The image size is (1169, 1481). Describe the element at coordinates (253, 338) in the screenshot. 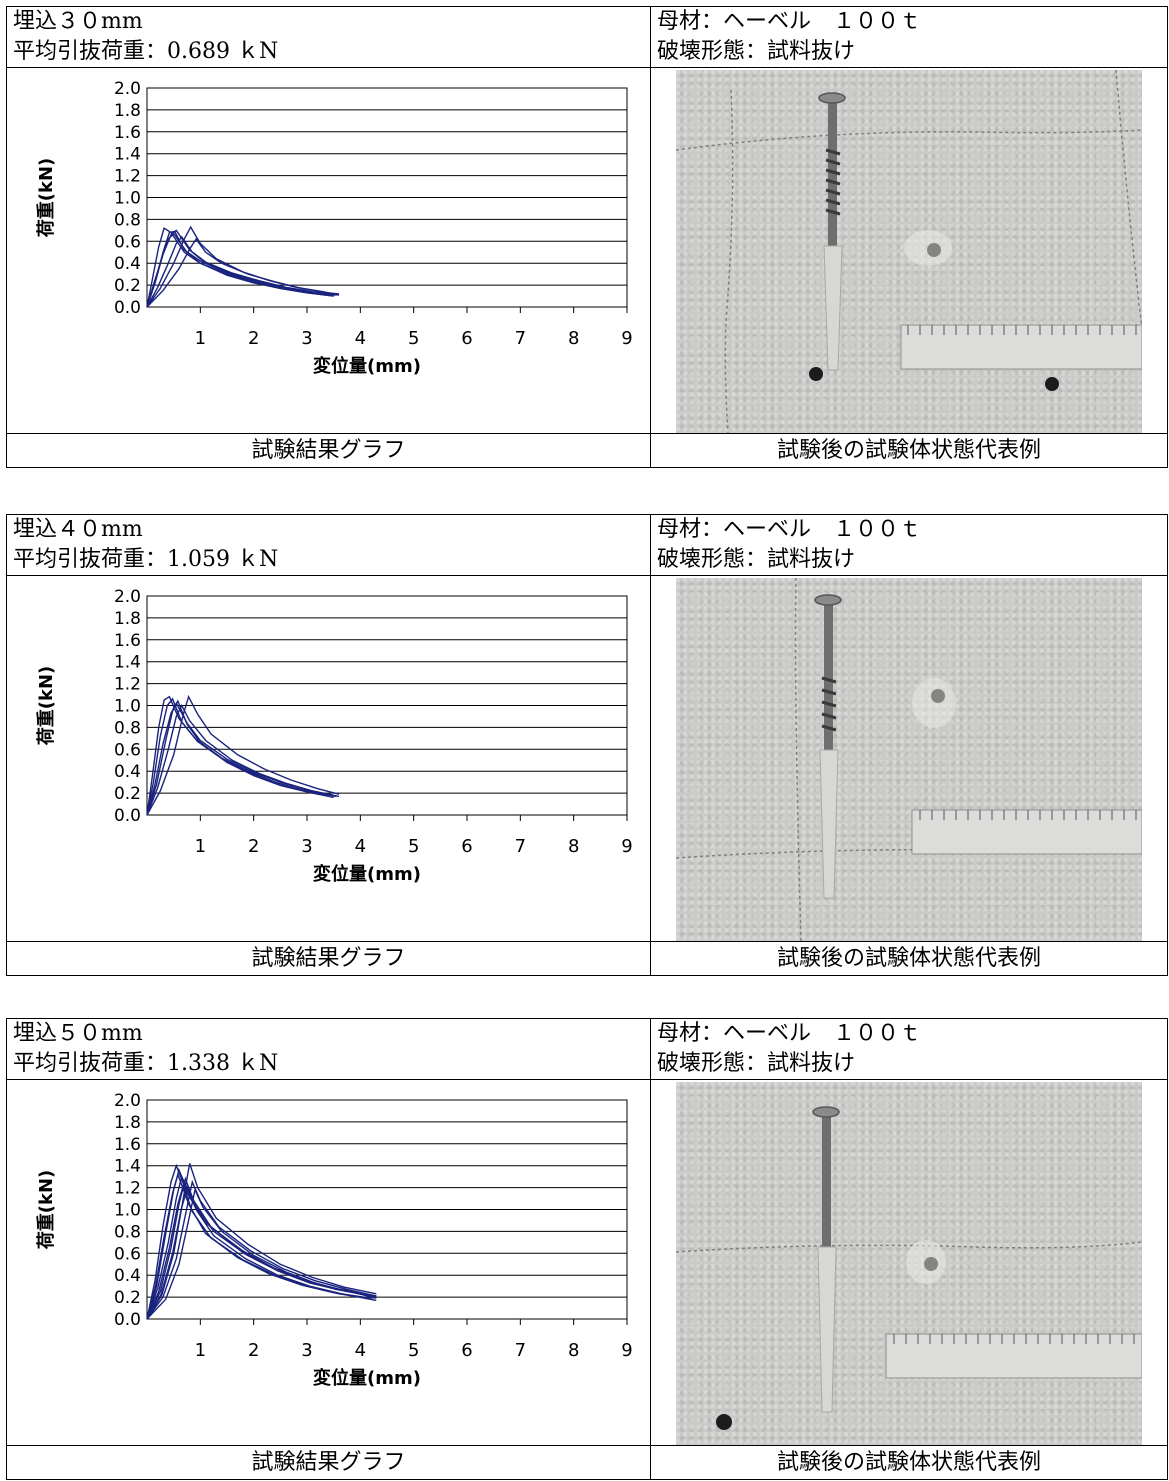

I see `x-tick-label: 2` at that location.